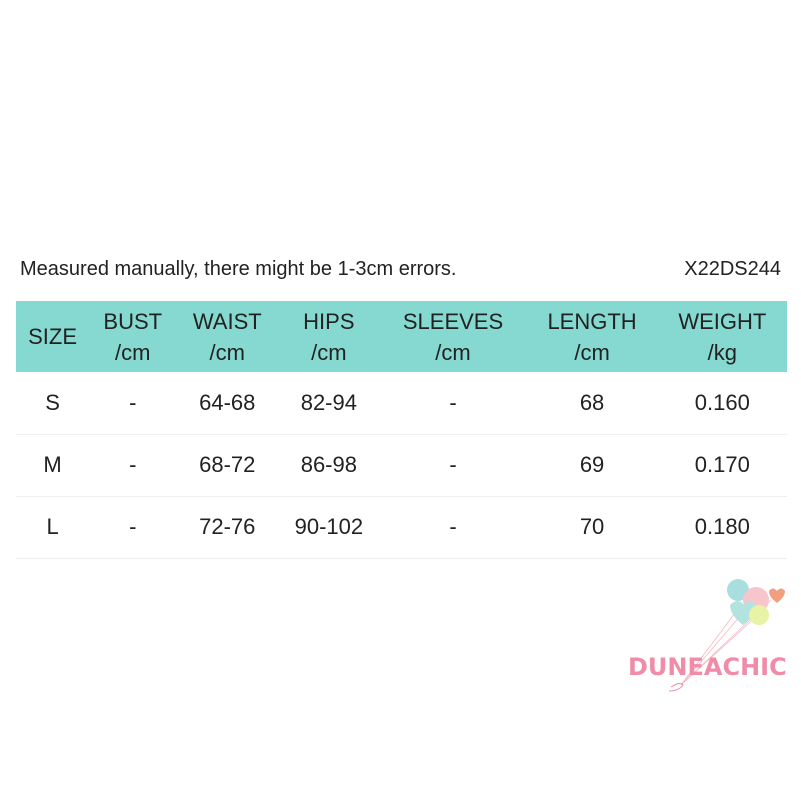  I want to click on column-header: SIZE, so click(52, 336).